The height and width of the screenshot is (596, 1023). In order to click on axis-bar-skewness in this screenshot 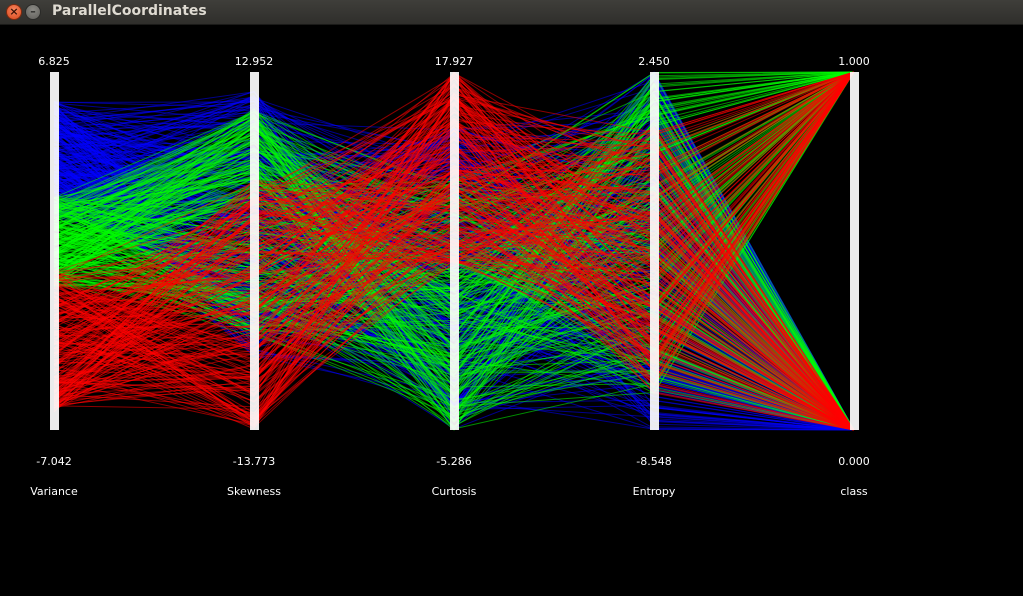, I will do `click(254, 251)`.